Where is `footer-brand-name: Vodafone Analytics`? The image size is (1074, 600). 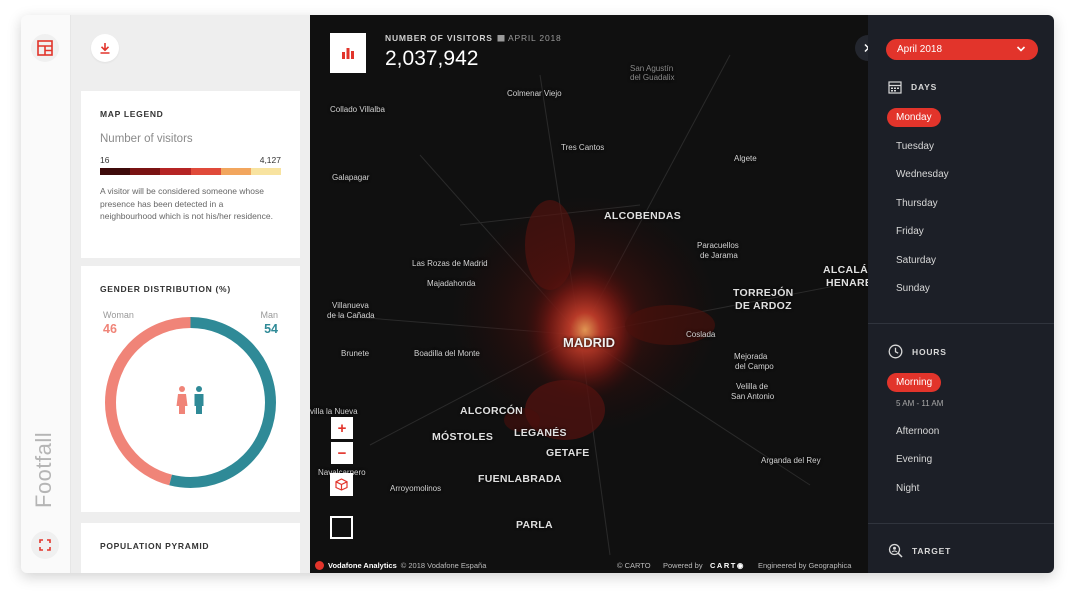 footer-brand-name: Vodafone Analytics is located at coordinates (362, 565).